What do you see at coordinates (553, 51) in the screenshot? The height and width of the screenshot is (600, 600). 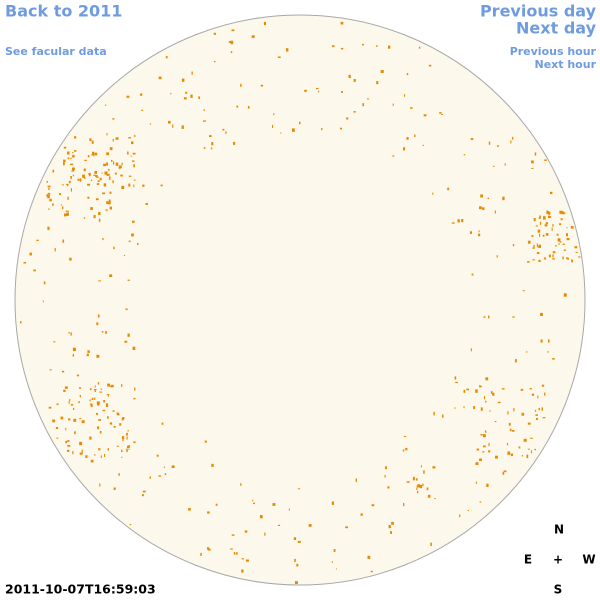 I see `previous-hour-link: Previous hour` at bounding box center [553, 51].